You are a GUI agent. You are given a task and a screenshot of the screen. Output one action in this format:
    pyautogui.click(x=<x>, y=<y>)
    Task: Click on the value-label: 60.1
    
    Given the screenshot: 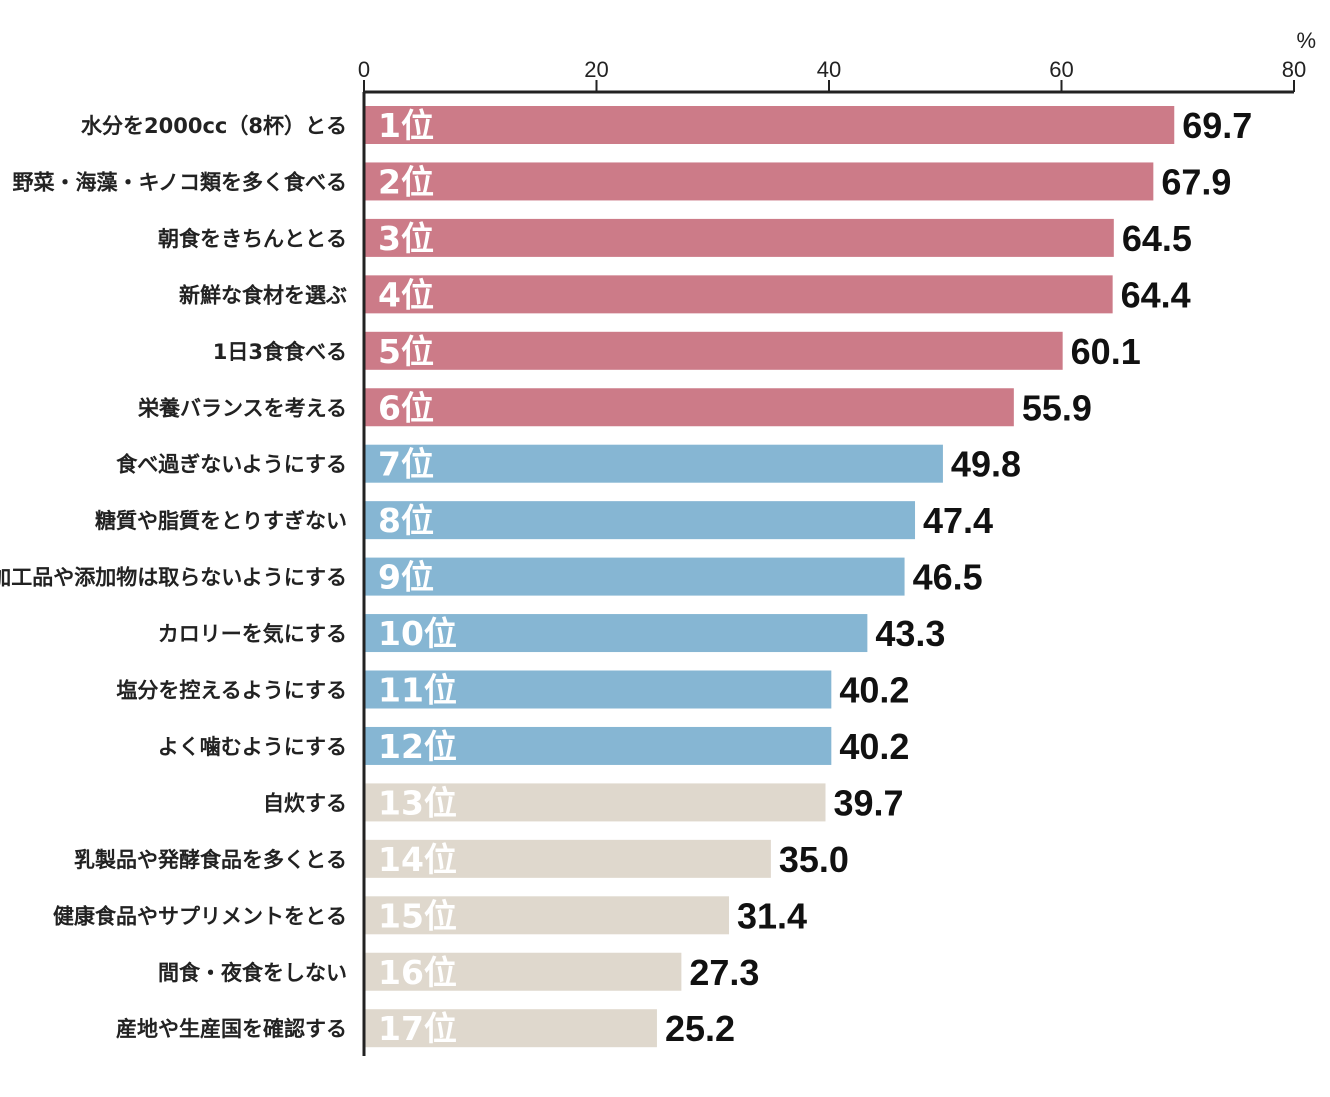 What is the action you would take?
    pyautogui.click(x=1106, y=351)
    